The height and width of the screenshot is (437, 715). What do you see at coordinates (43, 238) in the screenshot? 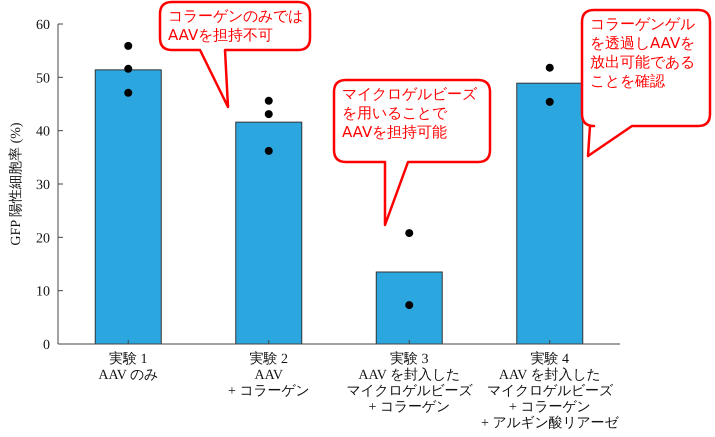
I see `y-tick-label: 20` at bounding box center [43, 238].